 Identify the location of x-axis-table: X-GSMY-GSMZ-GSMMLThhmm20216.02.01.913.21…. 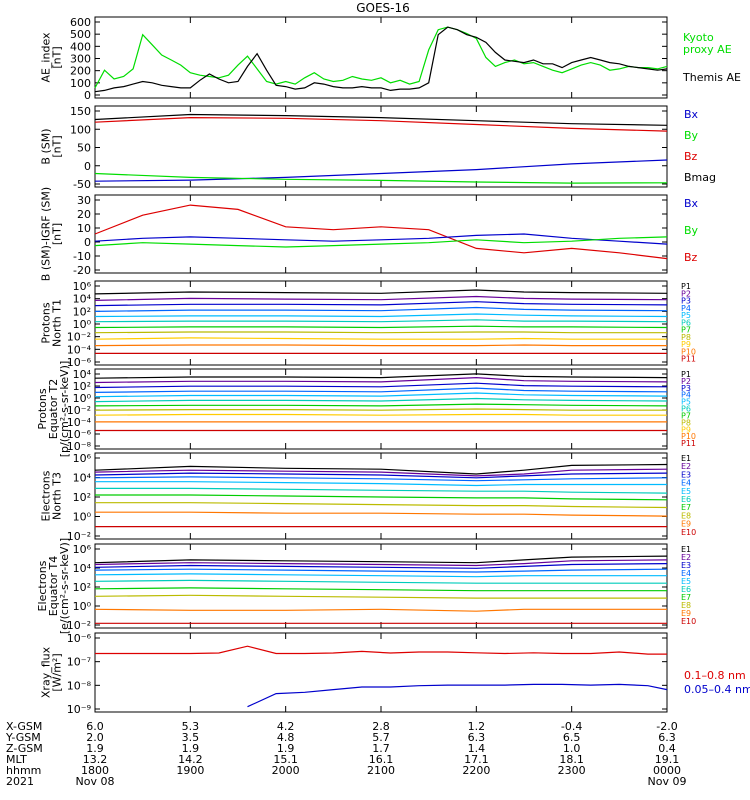
(345, 754).